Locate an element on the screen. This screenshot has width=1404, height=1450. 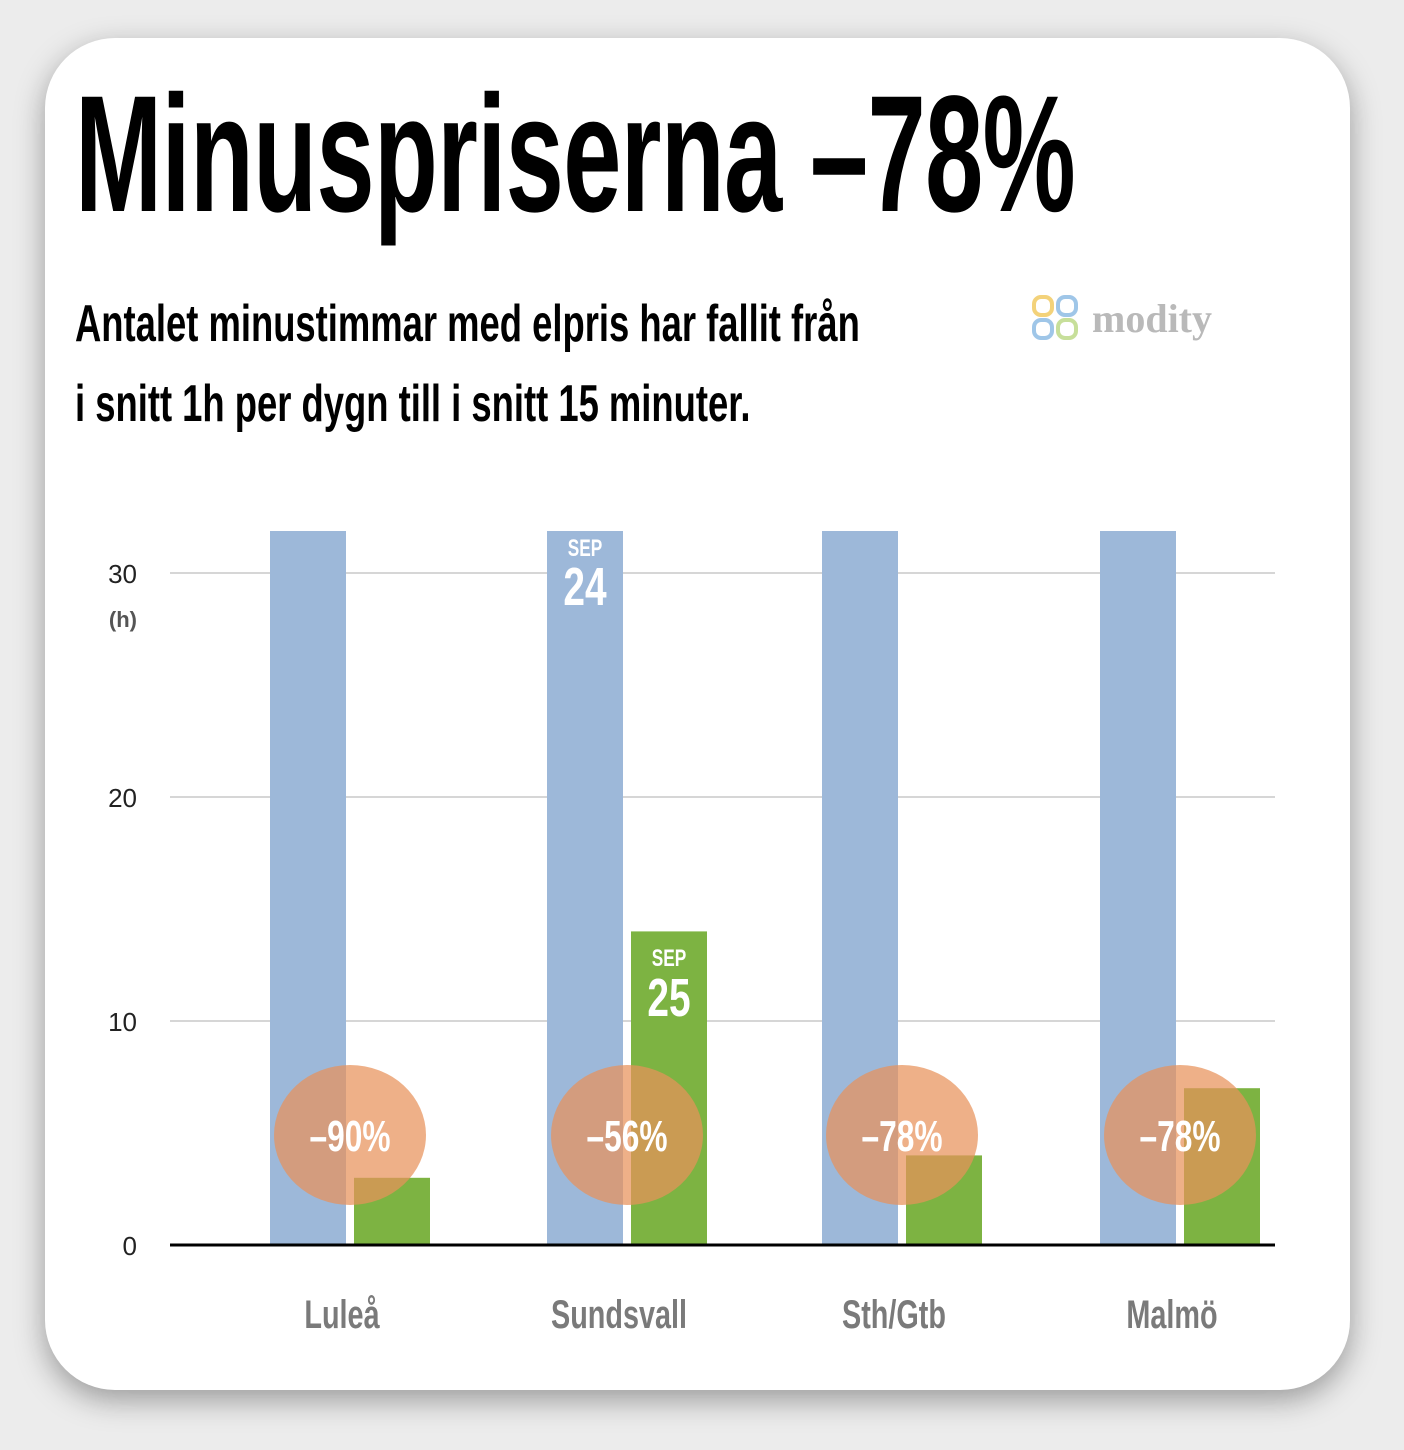
series-tag-year: 24 is located at coordinates (584, 586).